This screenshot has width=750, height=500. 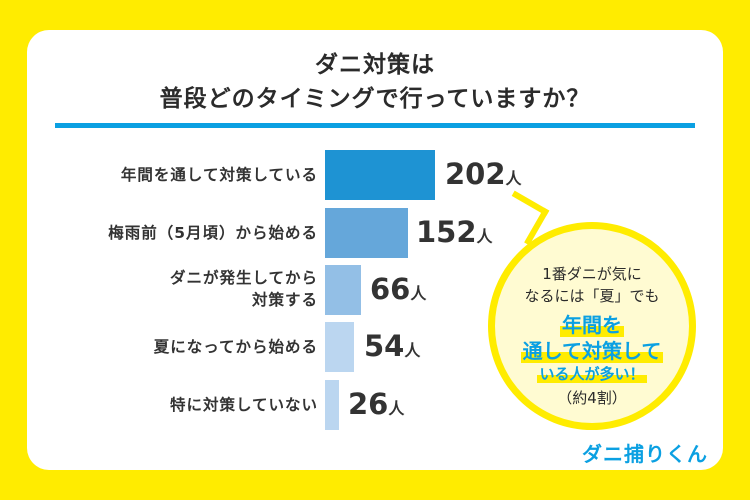 What do you see at coordinates (284, 300) in the screenshot?
I see `bar-label-line2: 対策する` at bounding box center [284, 300].